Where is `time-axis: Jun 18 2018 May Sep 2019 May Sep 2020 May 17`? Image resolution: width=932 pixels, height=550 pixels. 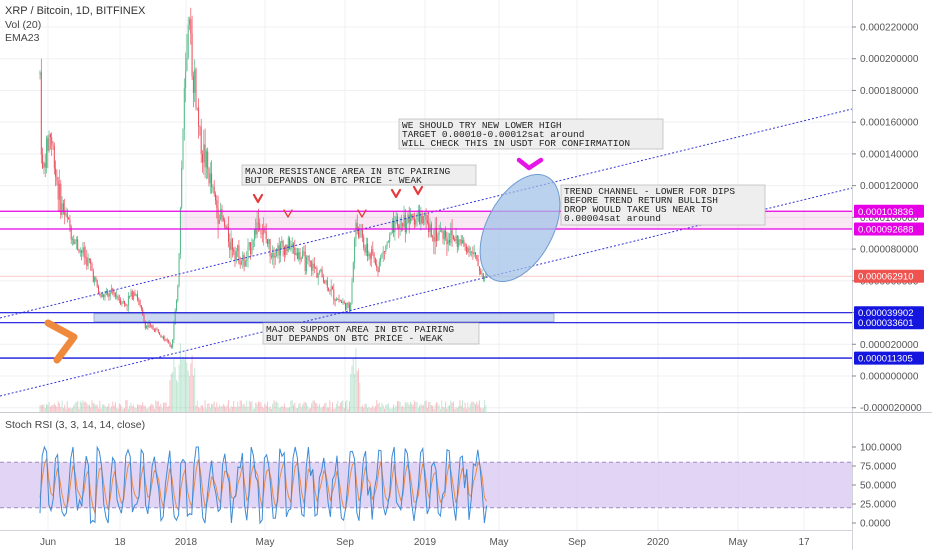
time-axis: Jun 18 2018 May Sep 2019 May Sep 2020 May 17 is located at coordinates (425, 542).